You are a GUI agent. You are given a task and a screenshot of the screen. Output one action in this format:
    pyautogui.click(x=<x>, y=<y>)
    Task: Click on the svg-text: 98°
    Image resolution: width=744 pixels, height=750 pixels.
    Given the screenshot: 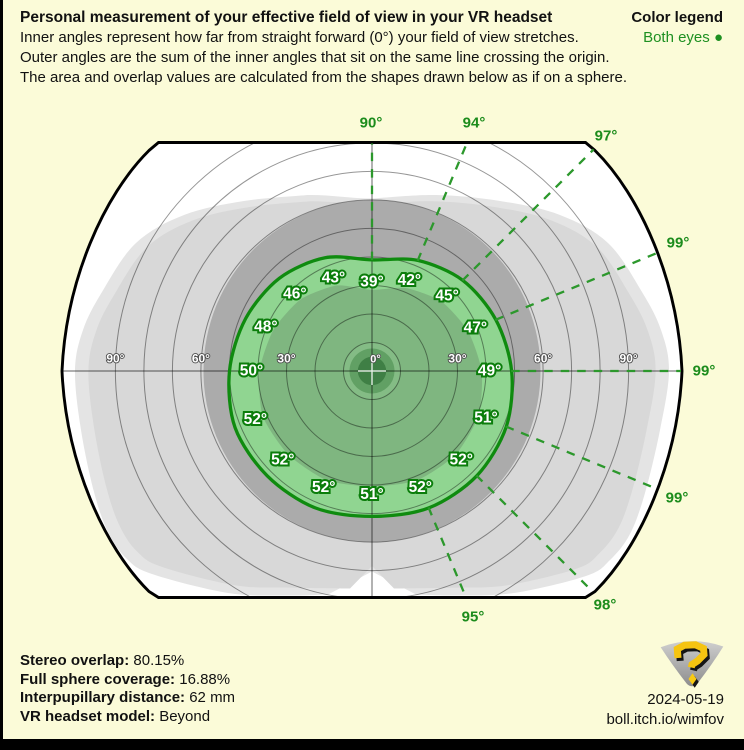 What is the action you would take?
    pyautogui.click(x=605, y=605)
    